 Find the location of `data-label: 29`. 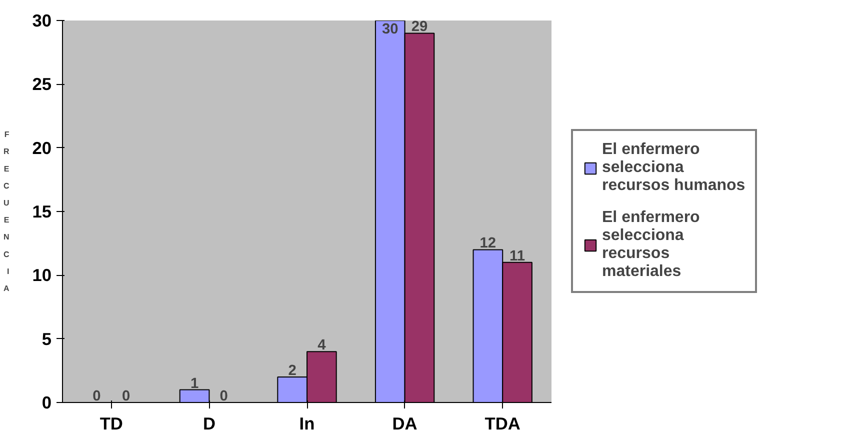

data-label: 29 is located at coordinates (419, 27).